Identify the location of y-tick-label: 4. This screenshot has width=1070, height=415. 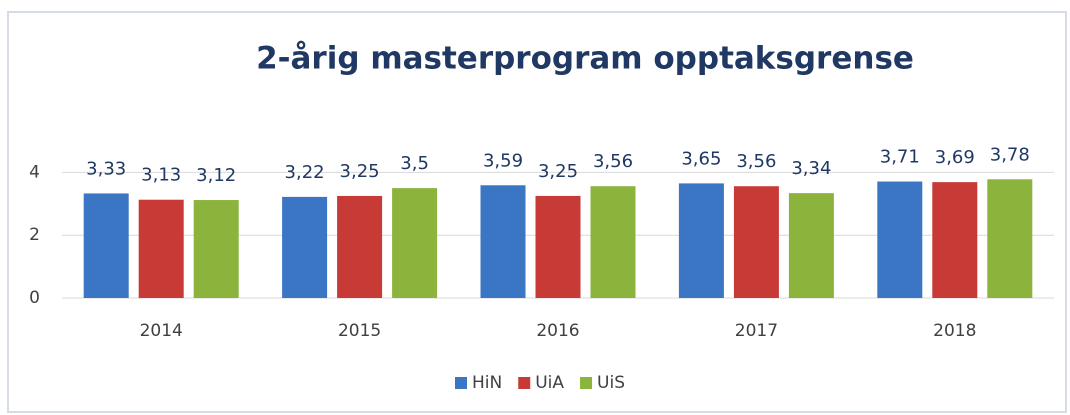
(34, 172).